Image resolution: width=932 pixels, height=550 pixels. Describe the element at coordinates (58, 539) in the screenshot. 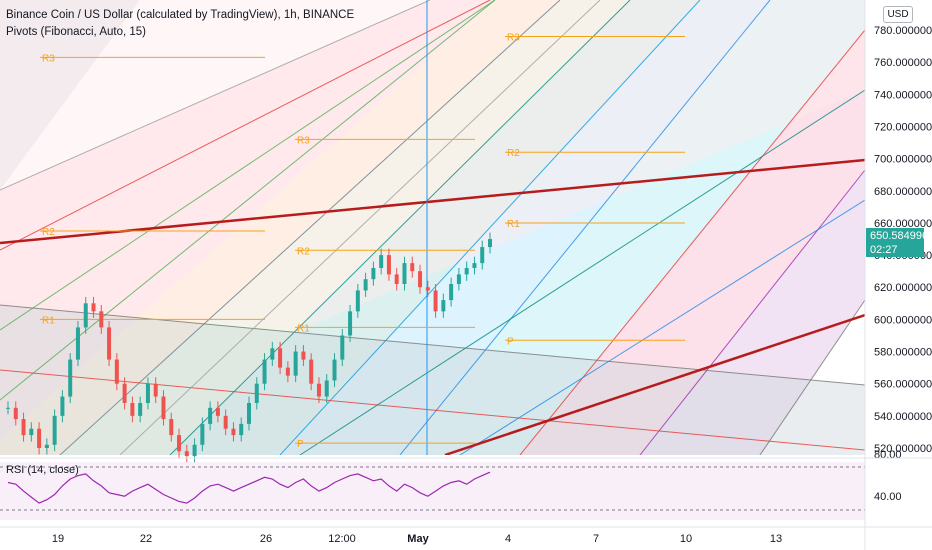

I see `time-tick-label: 19` at that location.